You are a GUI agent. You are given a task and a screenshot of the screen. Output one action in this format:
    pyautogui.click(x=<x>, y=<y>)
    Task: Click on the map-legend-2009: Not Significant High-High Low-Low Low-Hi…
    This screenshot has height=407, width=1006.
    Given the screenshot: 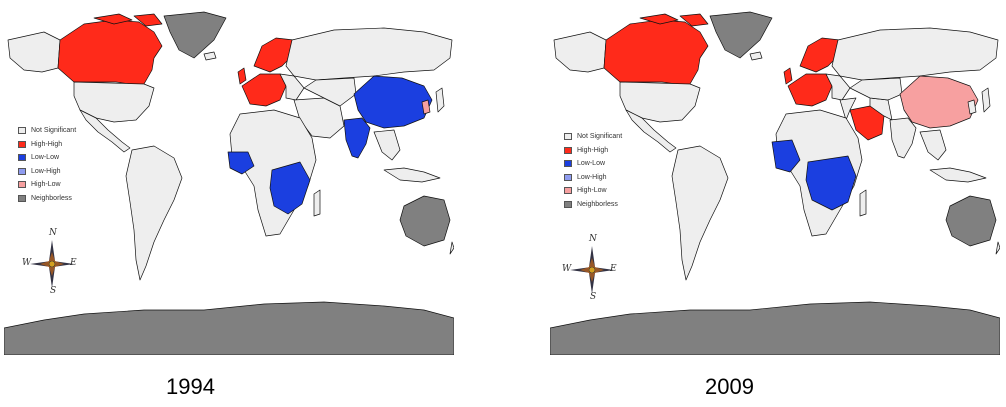 What is the action you would take?
    pyautogui.click(x=593, y=170)
    